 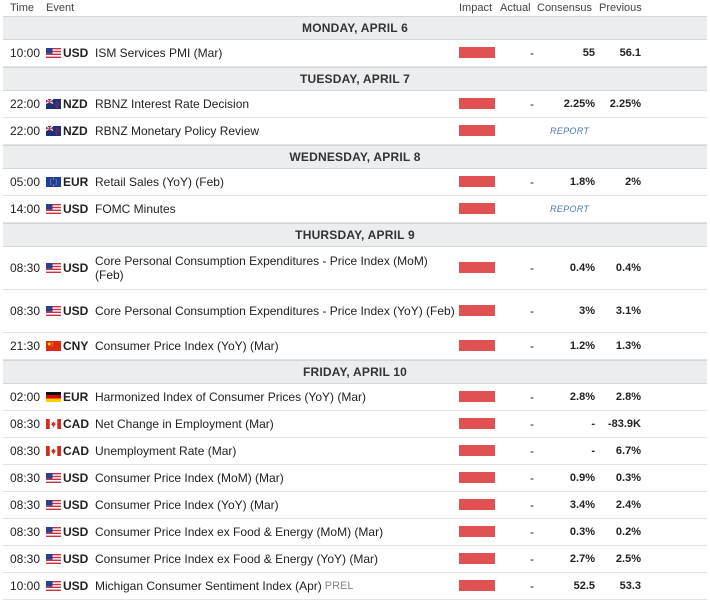 What do you see at coordinates (579, 104) in the screenshot?
I see `event-consensus: 2.25%` at bounding box center [579, 104].